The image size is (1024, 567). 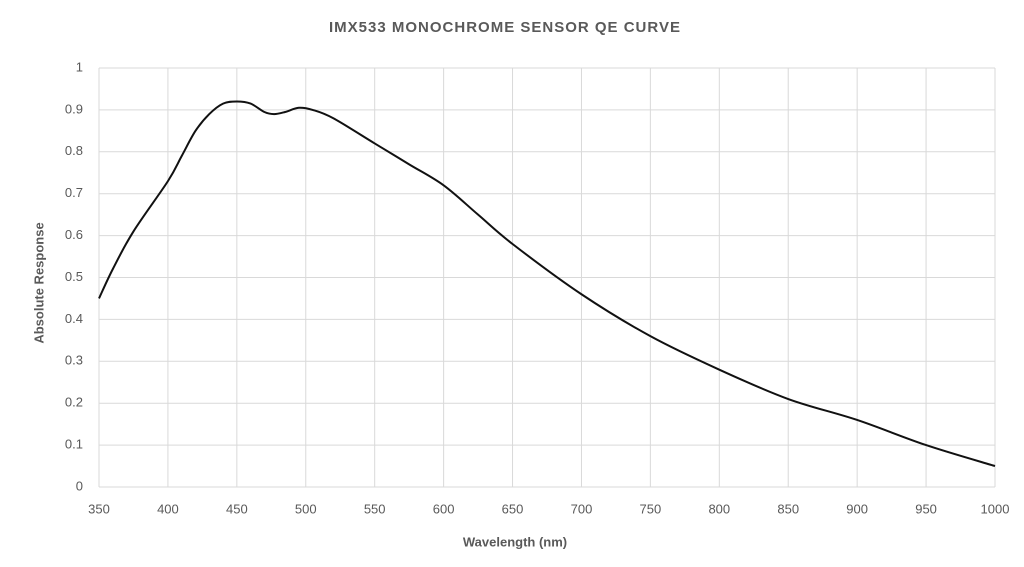 What do you see at coordinates (74, 108) in the screenshot?
I see `y-tick-label: 0.9` at bounding box center [74, 108].